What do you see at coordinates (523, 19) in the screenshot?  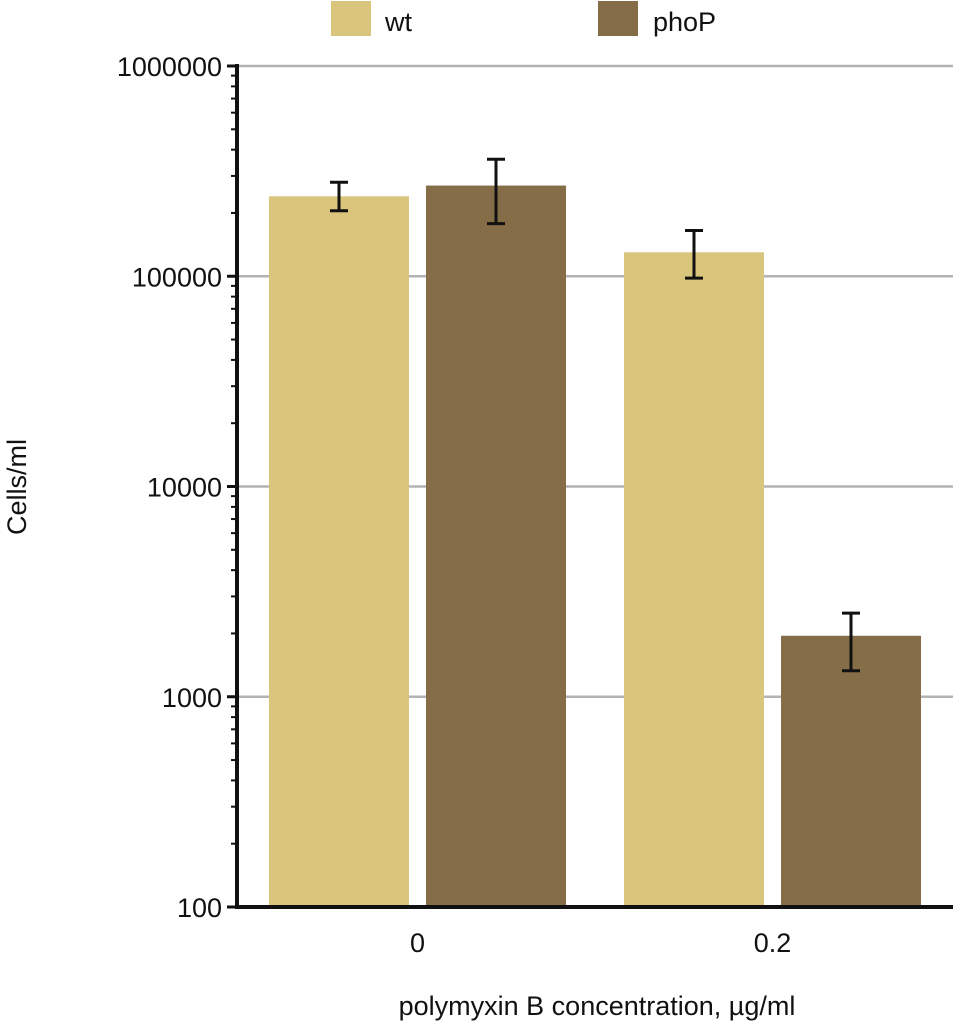 I see `legend: wt phoP` at bounding box center [523, 19].